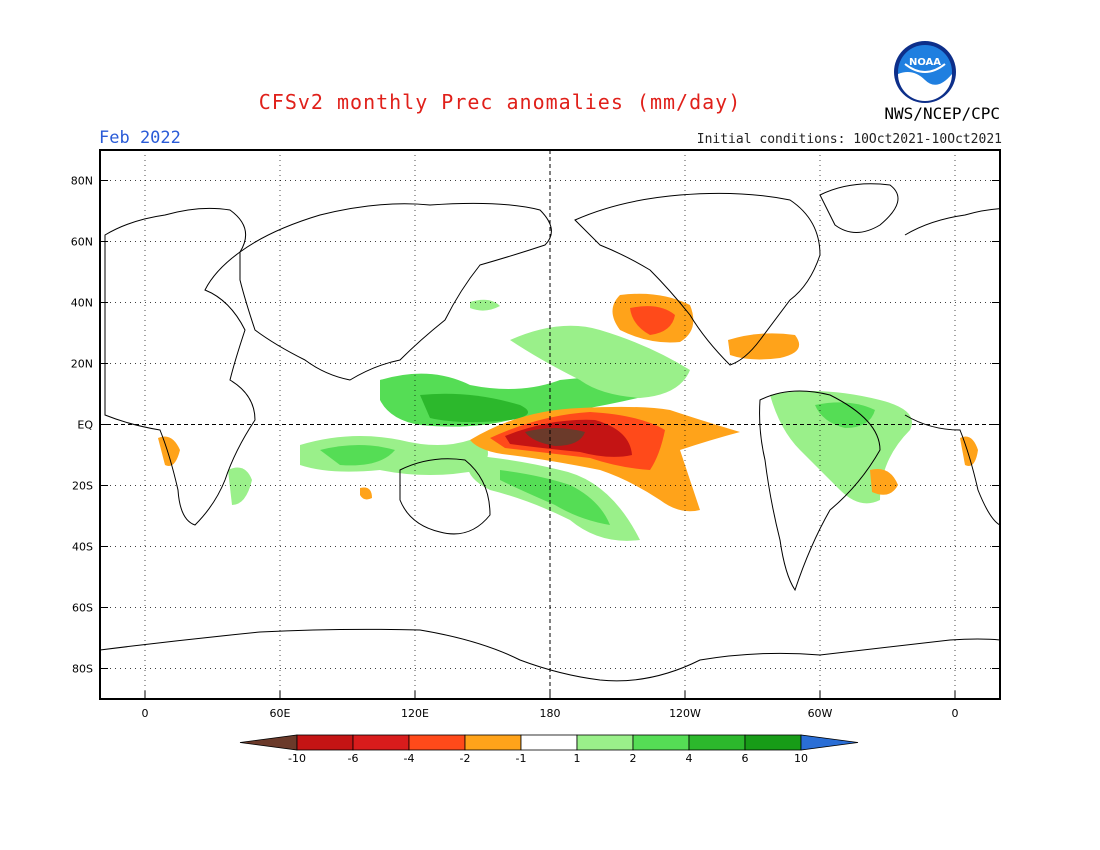 This screenshot has height=850, width=1100. What do you see at coordinates (357, 455) in the screenshot?
I see `wet-region-indian-ocean-core` at bounding box center [357, 455].